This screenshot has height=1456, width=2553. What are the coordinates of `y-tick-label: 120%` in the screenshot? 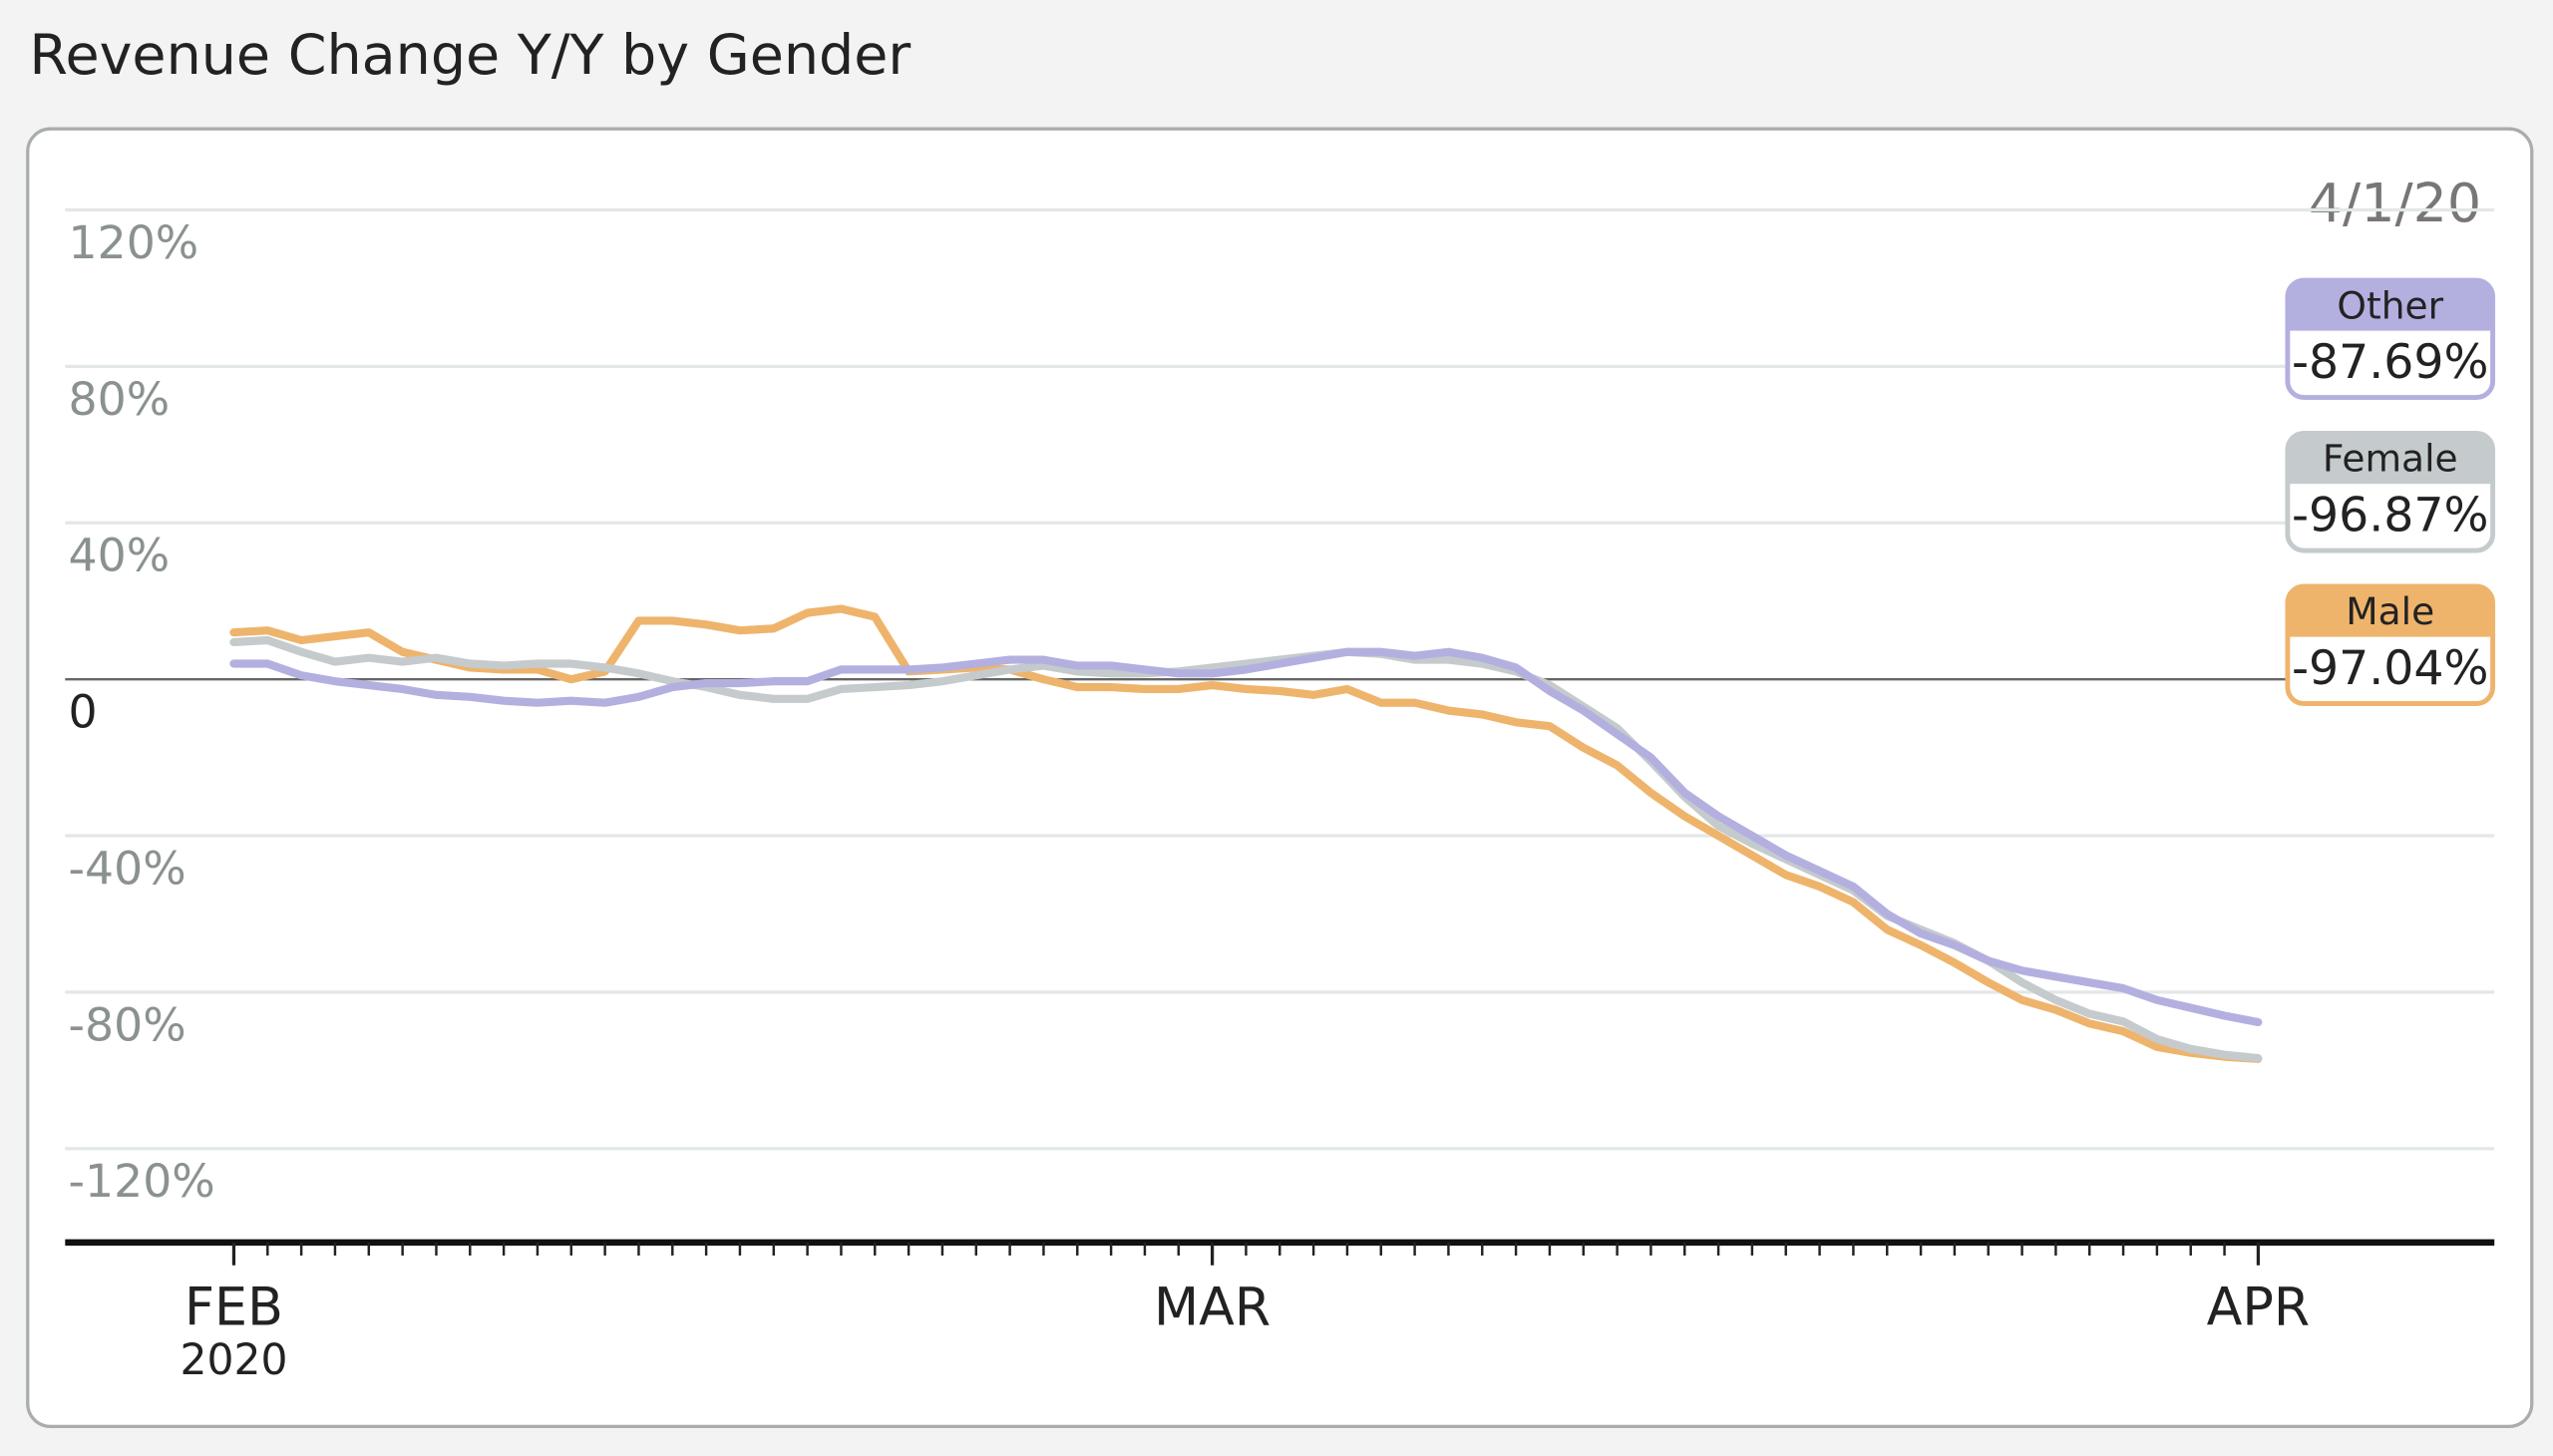 It's located at (134, 242).